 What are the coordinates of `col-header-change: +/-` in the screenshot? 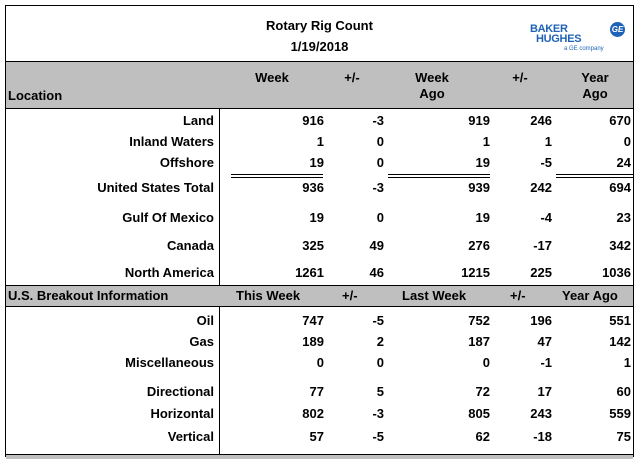 It's located at (352, 77).